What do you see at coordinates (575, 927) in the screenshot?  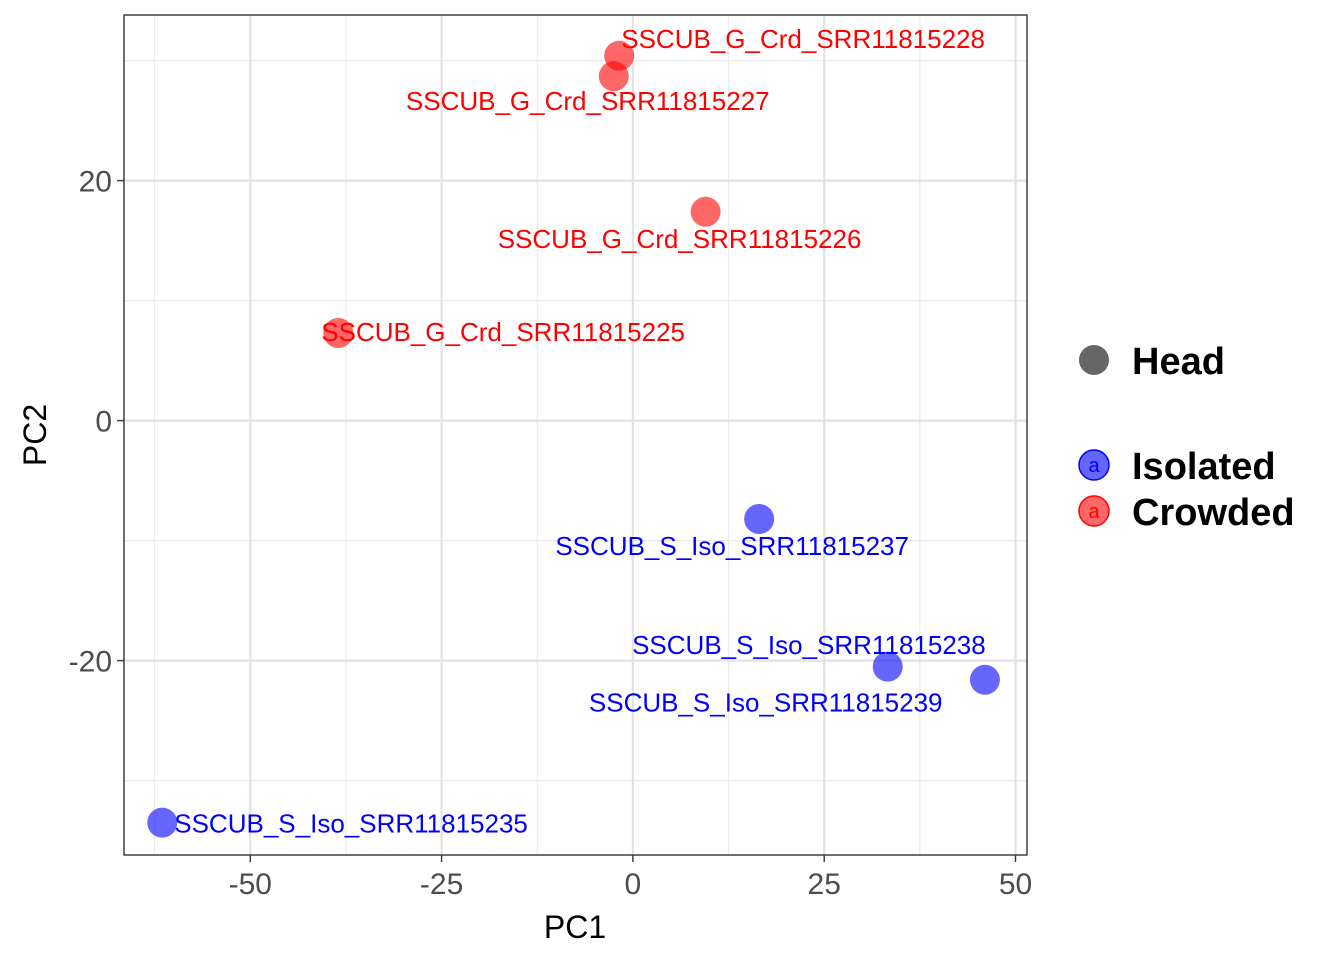 I see `x-axis-title: PC1` at bounding box center [575, 927].